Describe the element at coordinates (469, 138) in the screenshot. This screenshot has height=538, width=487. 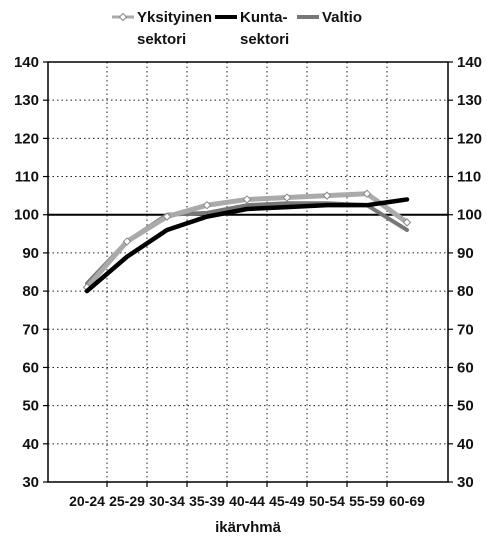
I see `y-tick-label-right: 120` at that location.